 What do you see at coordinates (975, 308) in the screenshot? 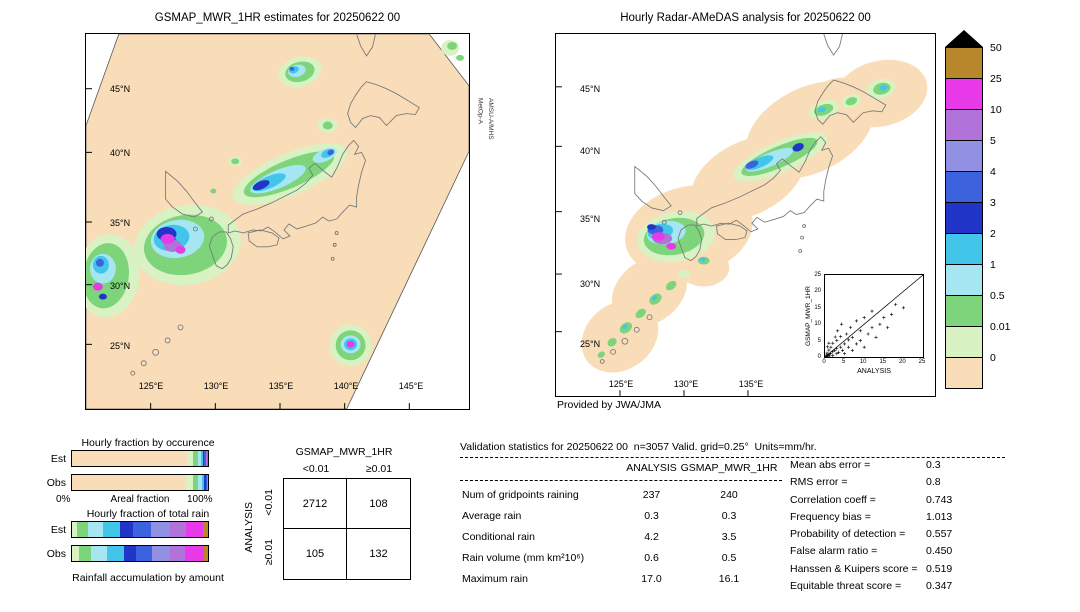
I see `colorbar-cell: 0.5` at bounding box center [975, 308].